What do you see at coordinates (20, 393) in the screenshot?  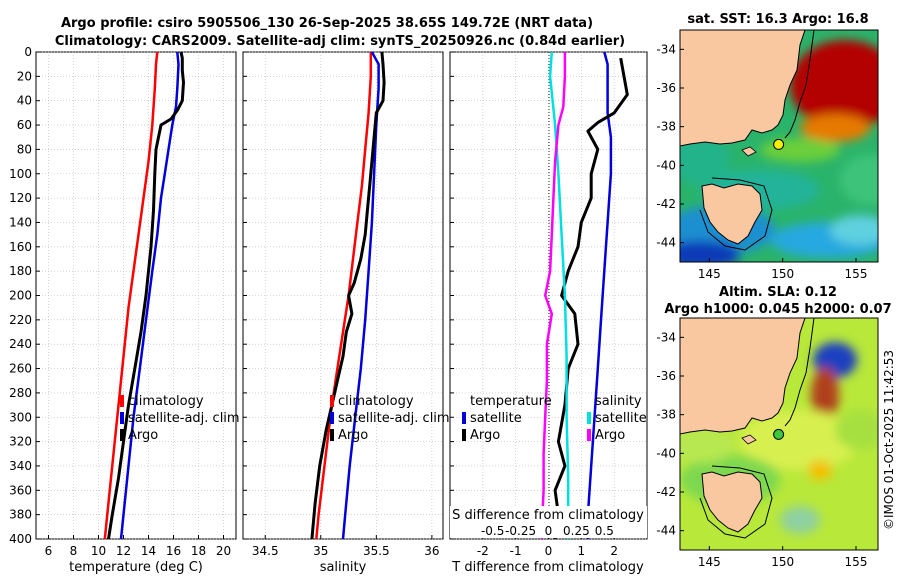 I see `y-tick-label: 280` at bounding box center [20, 393].